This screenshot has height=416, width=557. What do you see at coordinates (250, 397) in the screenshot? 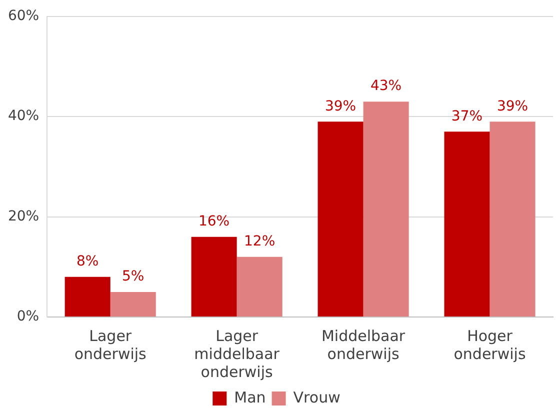
I see `legend-label: Man` at bounding box center [250, 397].